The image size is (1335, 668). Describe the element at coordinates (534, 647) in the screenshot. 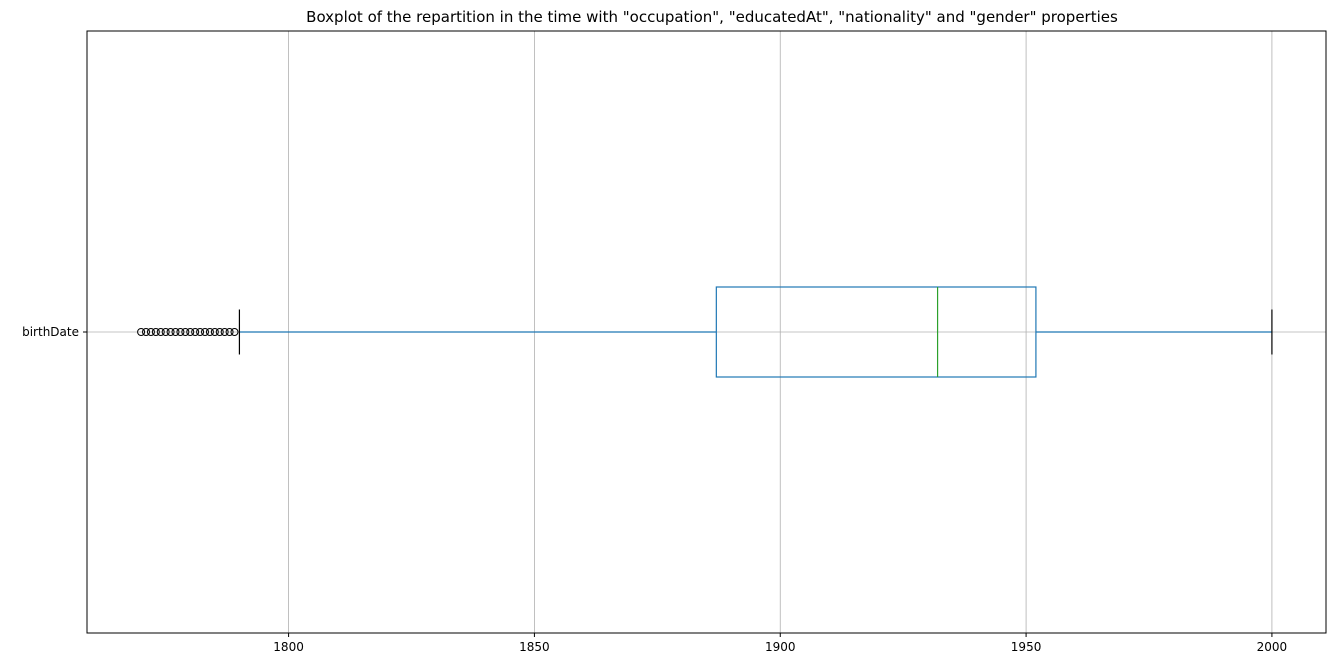

I see `x-tick-label: 1850` at that location.